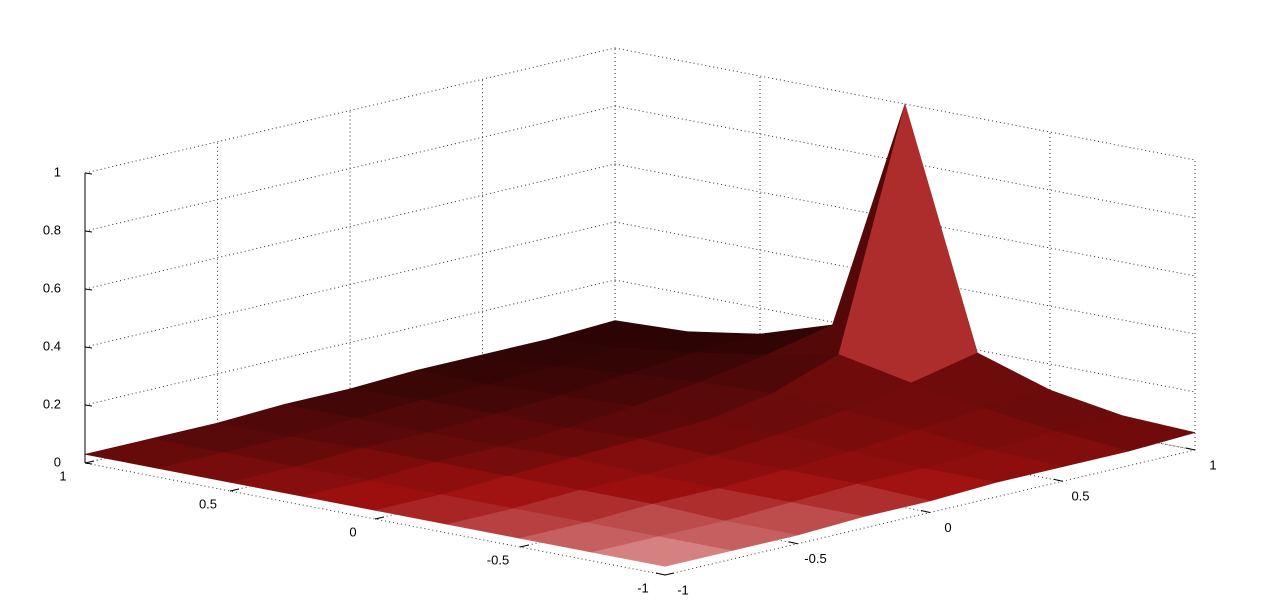 This screenshot has height=600, width=1267. I want to click on z-tick-label: 0.6, so click(52, 287).